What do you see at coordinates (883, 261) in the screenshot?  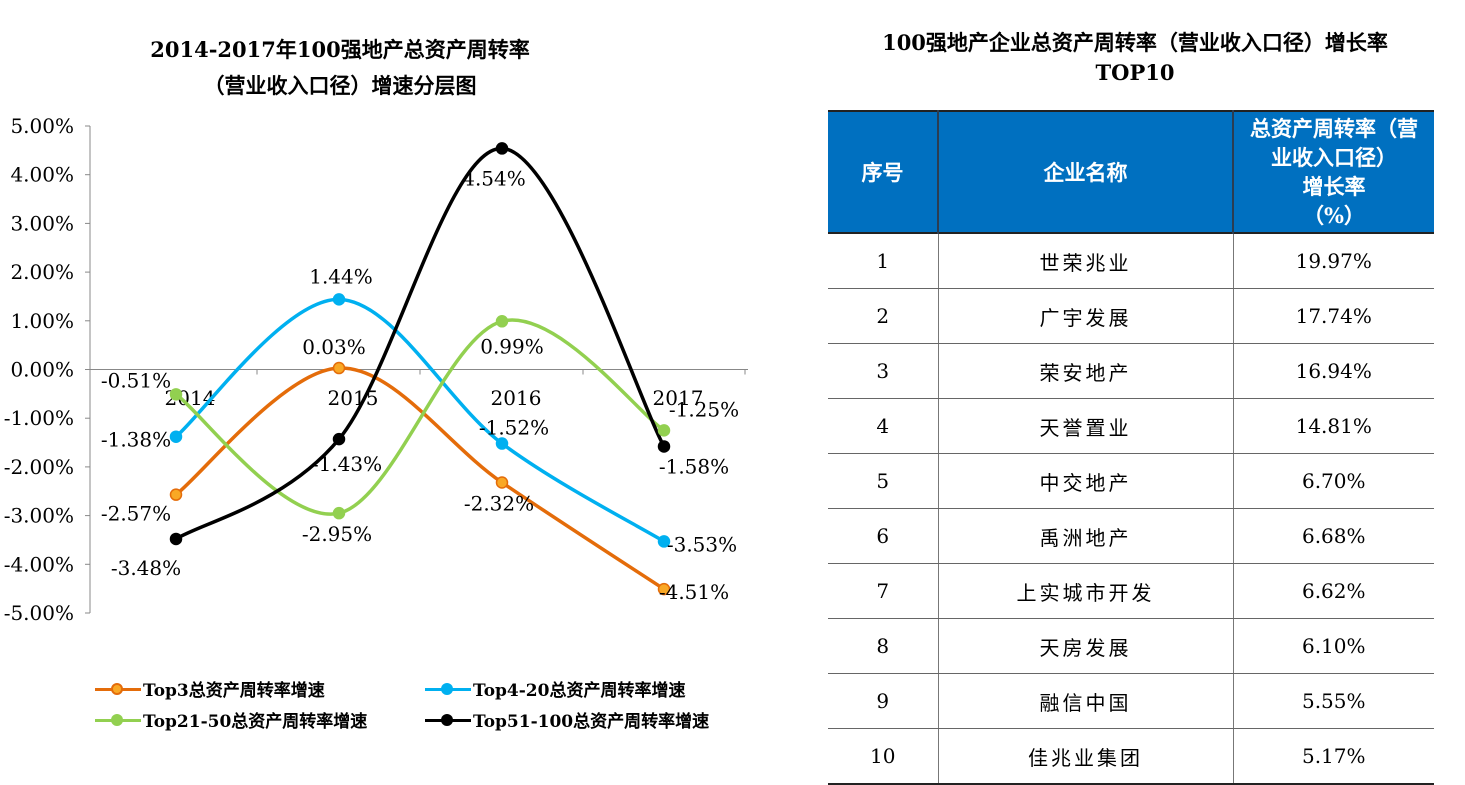 I see `cell-rank: 1` at bounding box center [883, 261].